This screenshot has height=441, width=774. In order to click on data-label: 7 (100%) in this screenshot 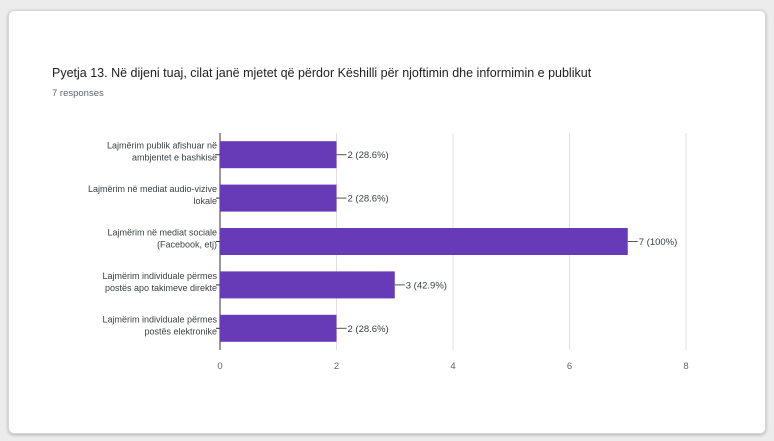, I will do `click(658, 242)`.